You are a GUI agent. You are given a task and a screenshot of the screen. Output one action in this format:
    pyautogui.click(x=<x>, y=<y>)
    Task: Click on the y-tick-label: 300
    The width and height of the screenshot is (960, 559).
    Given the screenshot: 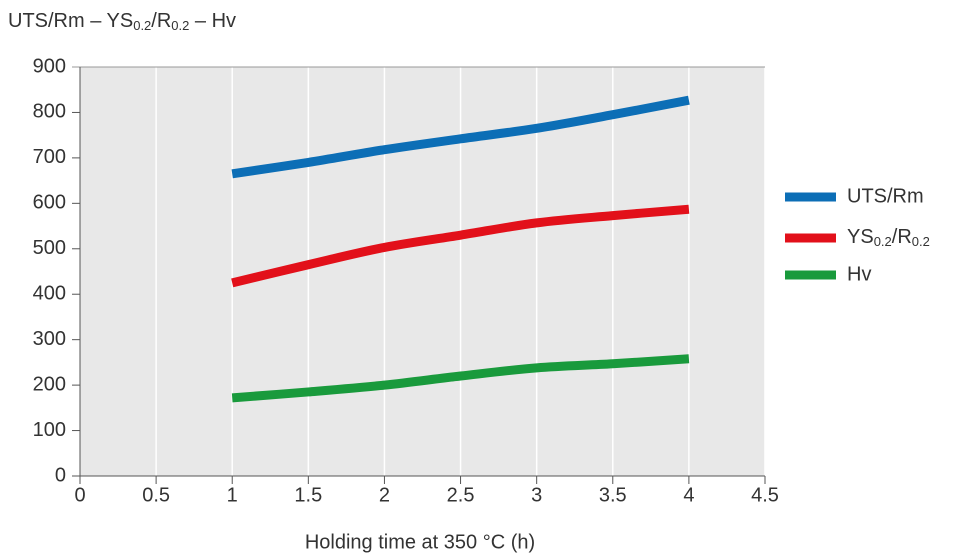 What is the action you would take?
    pyautogui.click(x=49, y=339)
    